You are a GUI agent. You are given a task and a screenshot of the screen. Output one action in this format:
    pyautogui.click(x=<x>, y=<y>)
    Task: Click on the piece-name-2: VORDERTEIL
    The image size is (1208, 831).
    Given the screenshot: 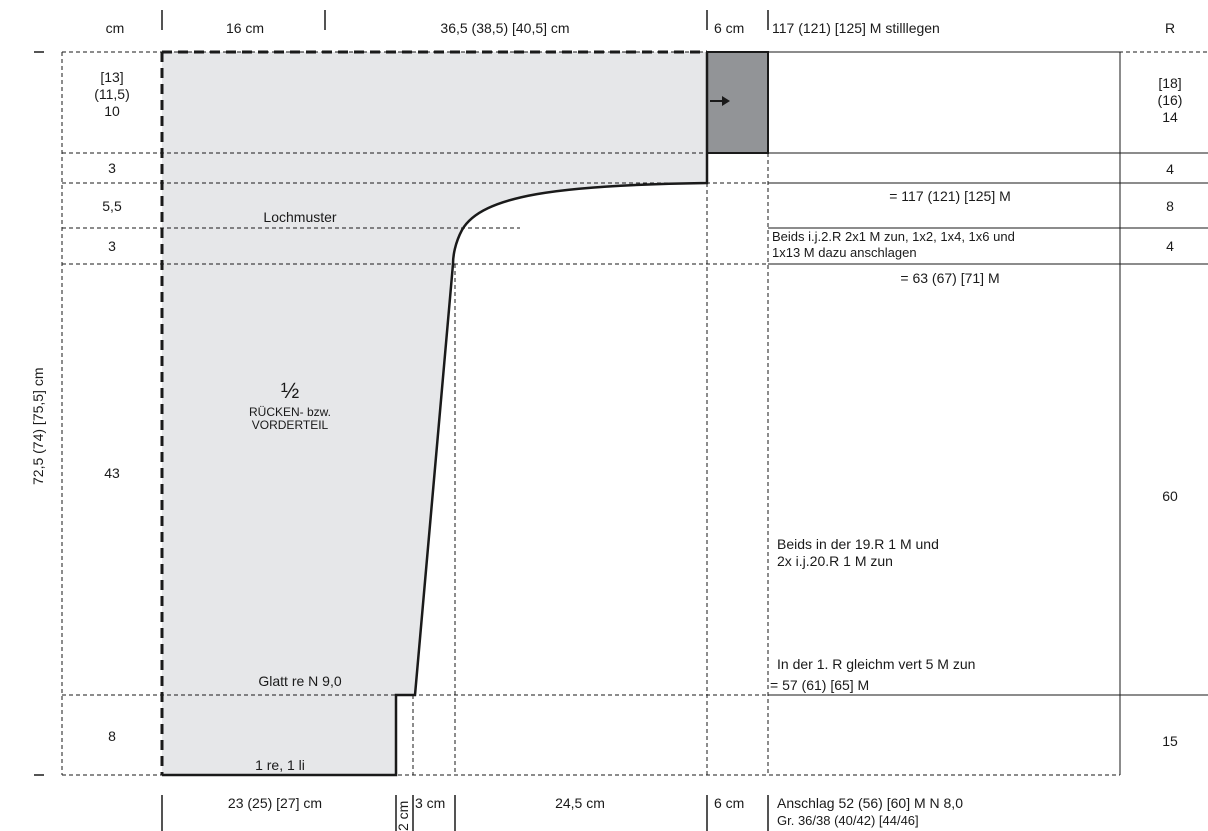 What is the action you would take?
    pyautogui.click(x=290, y=425)
    